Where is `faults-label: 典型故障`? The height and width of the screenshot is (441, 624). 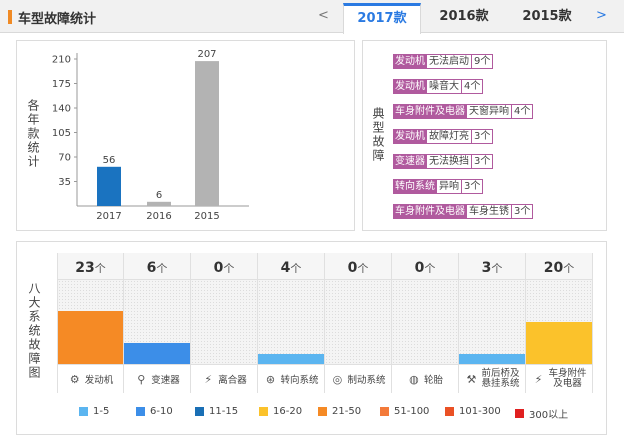
faults-label: 典型故障 is located at coordinates (378, 135).